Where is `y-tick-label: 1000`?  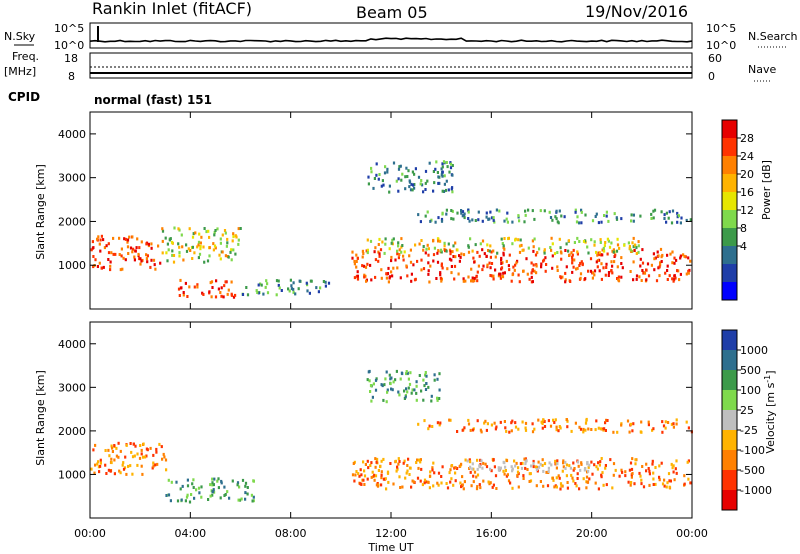
y-tick-label: 1000 is located at coordinates (72, 265).